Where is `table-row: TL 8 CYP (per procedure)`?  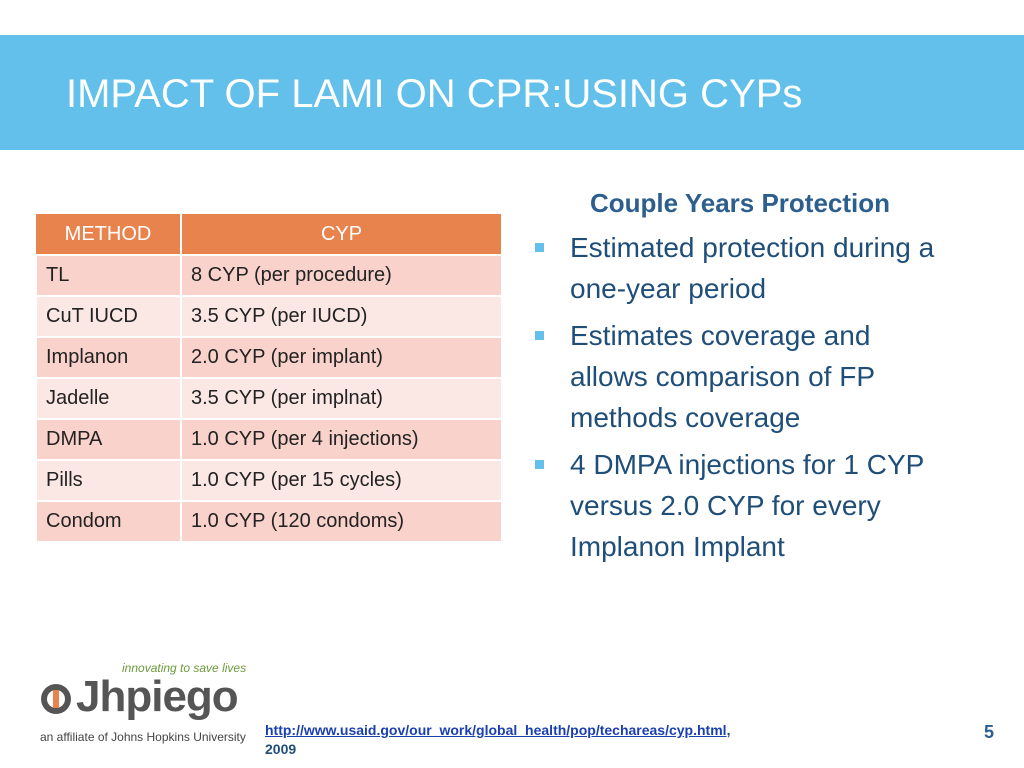 table-row: TL 8 CYP (per procedure) is located at coordinates (269, 275).